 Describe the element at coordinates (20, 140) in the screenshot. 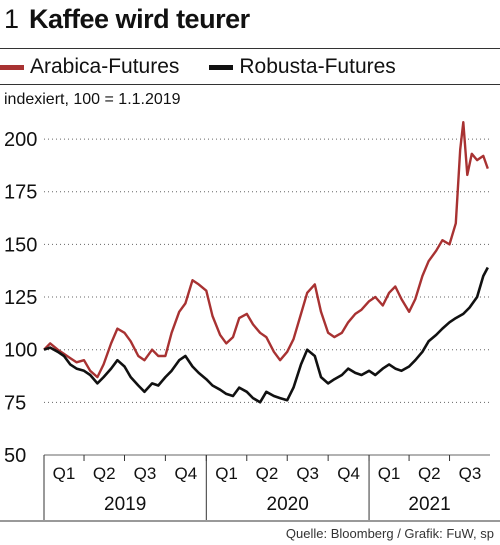

I see `y-tick-label-200: 200` at that location.